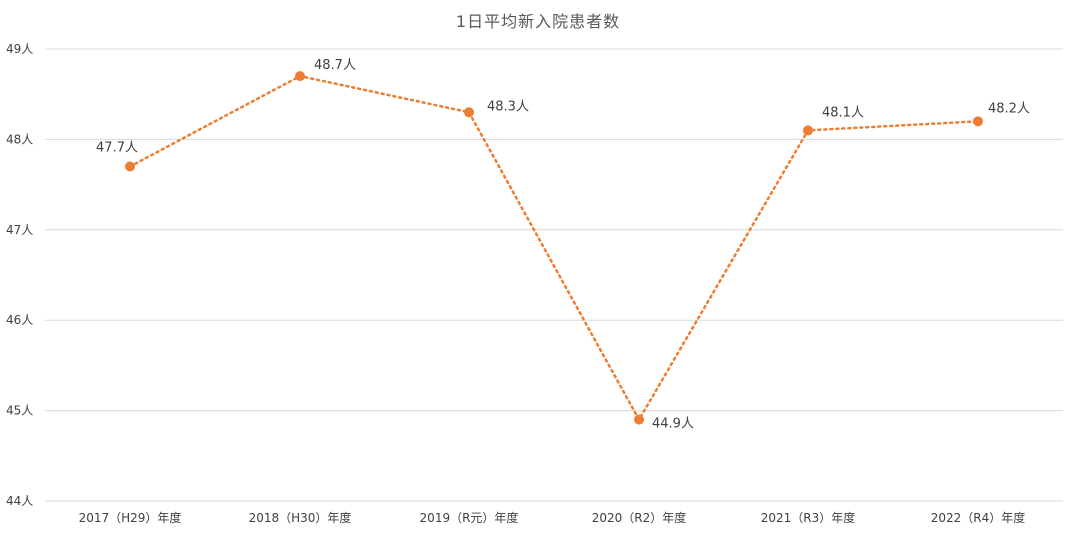 The image size is (1076, 535). I want to click on y-tick-label: 45人, so click(19, 411).